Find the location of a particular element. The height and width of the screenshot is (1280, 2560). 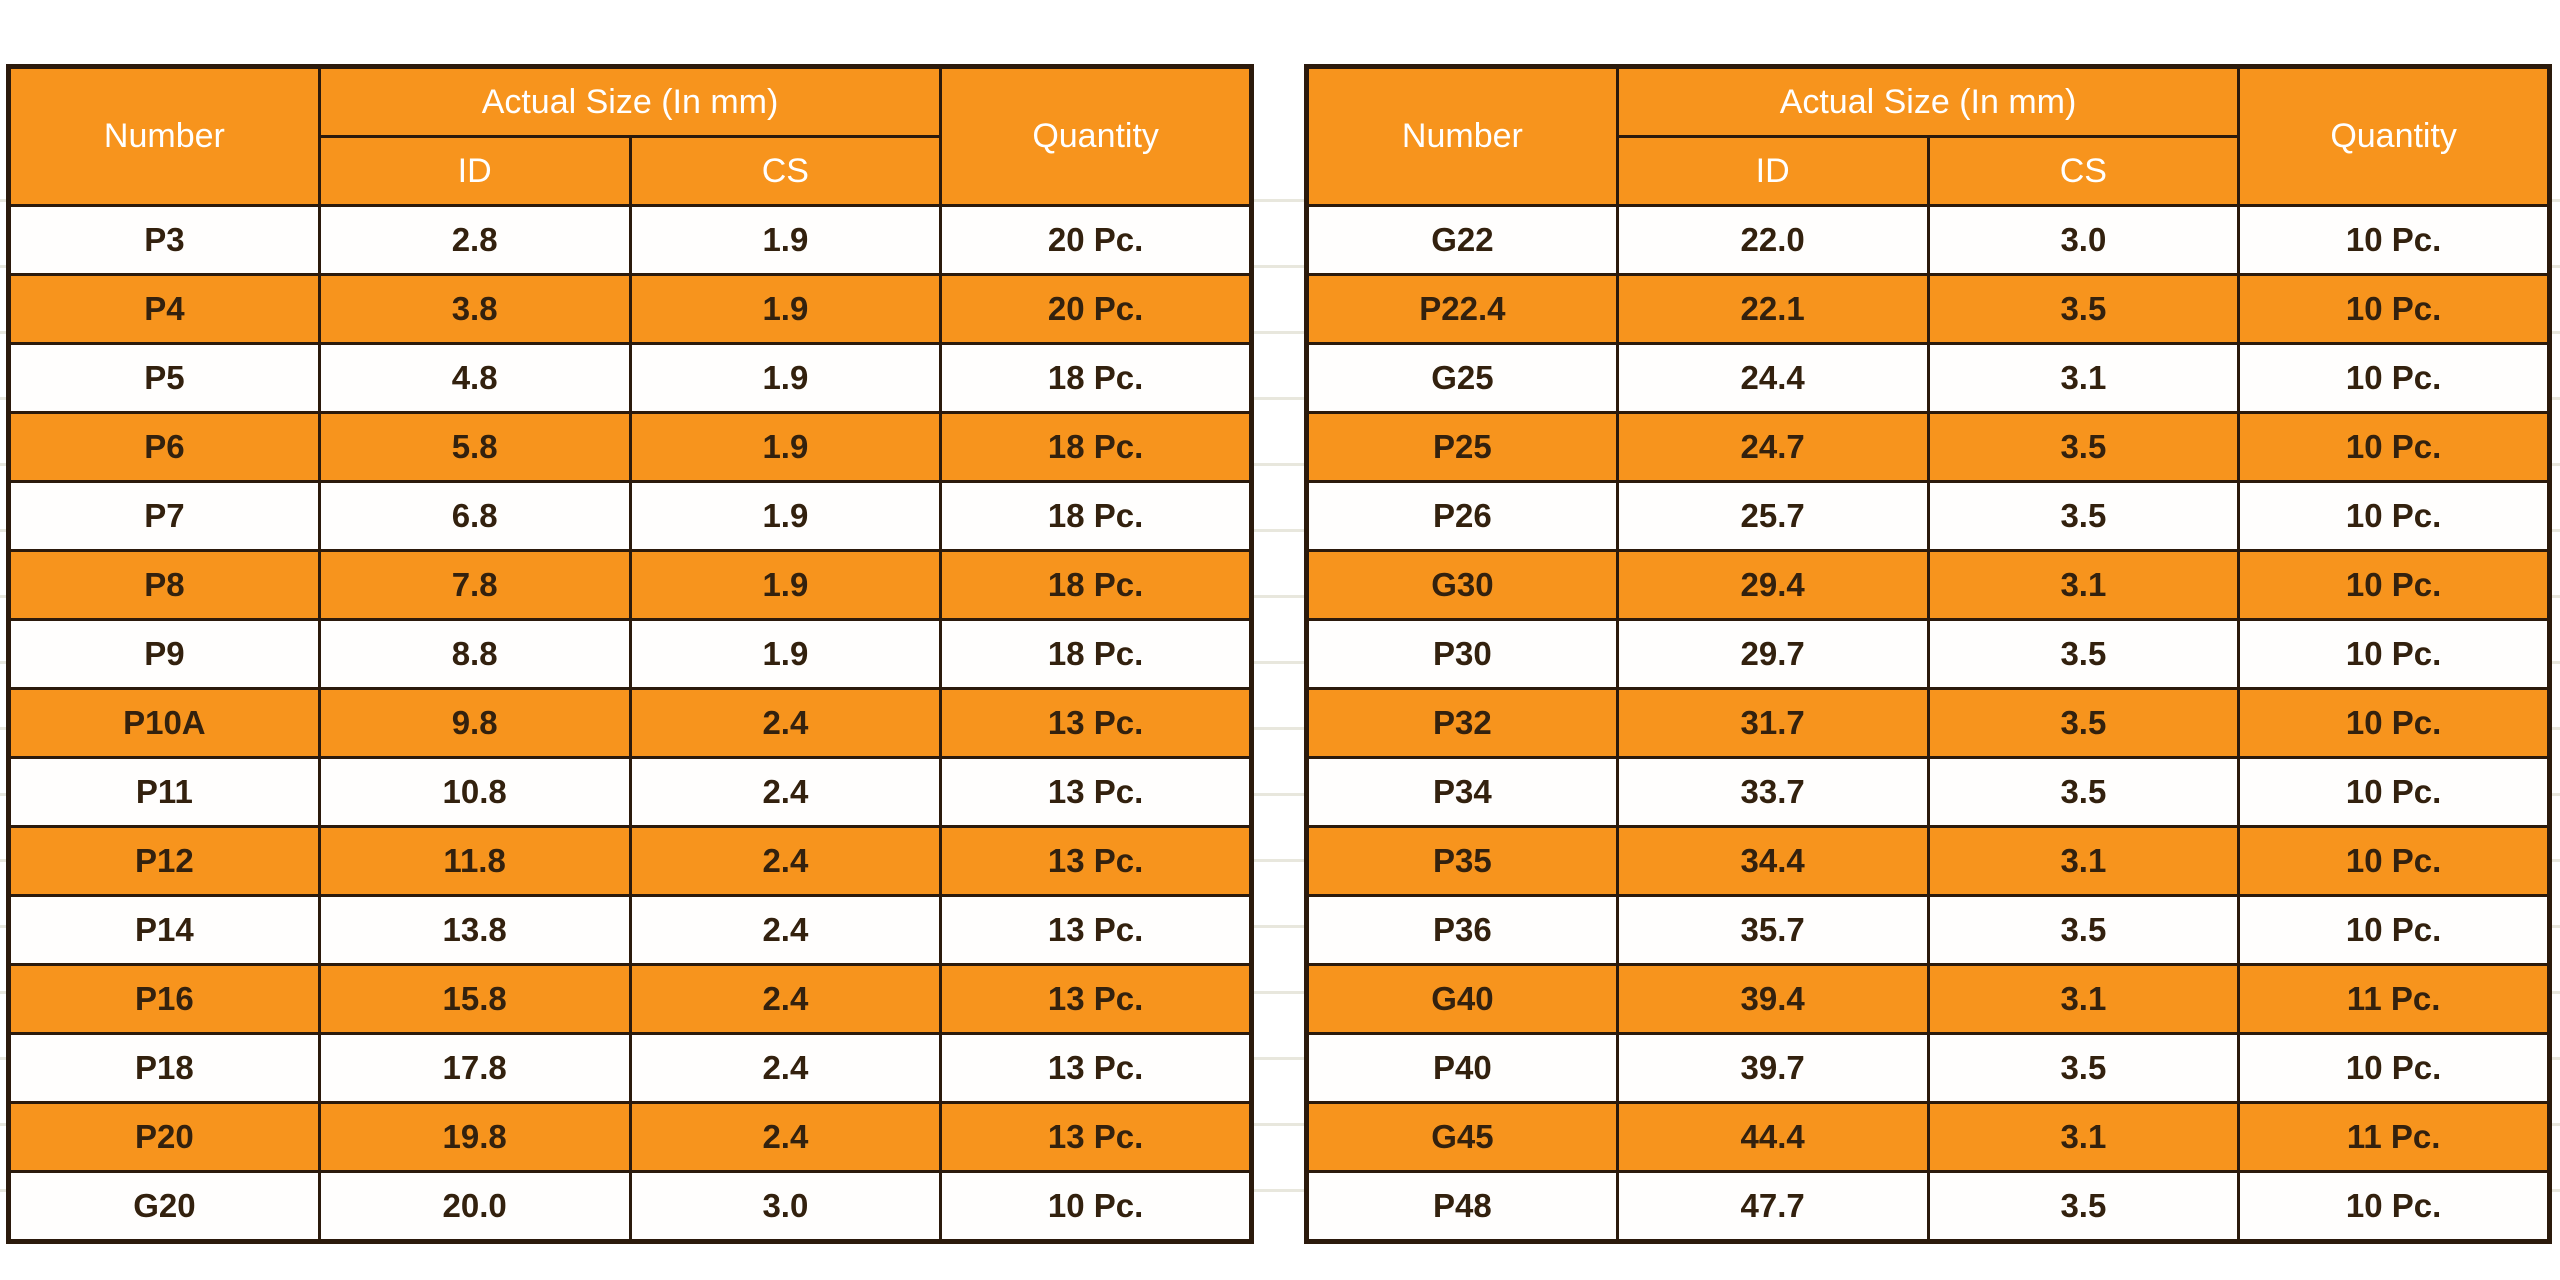

table-row: G45 44.4 3.1 11 Pc. is located at coordinates (1928, 1137).